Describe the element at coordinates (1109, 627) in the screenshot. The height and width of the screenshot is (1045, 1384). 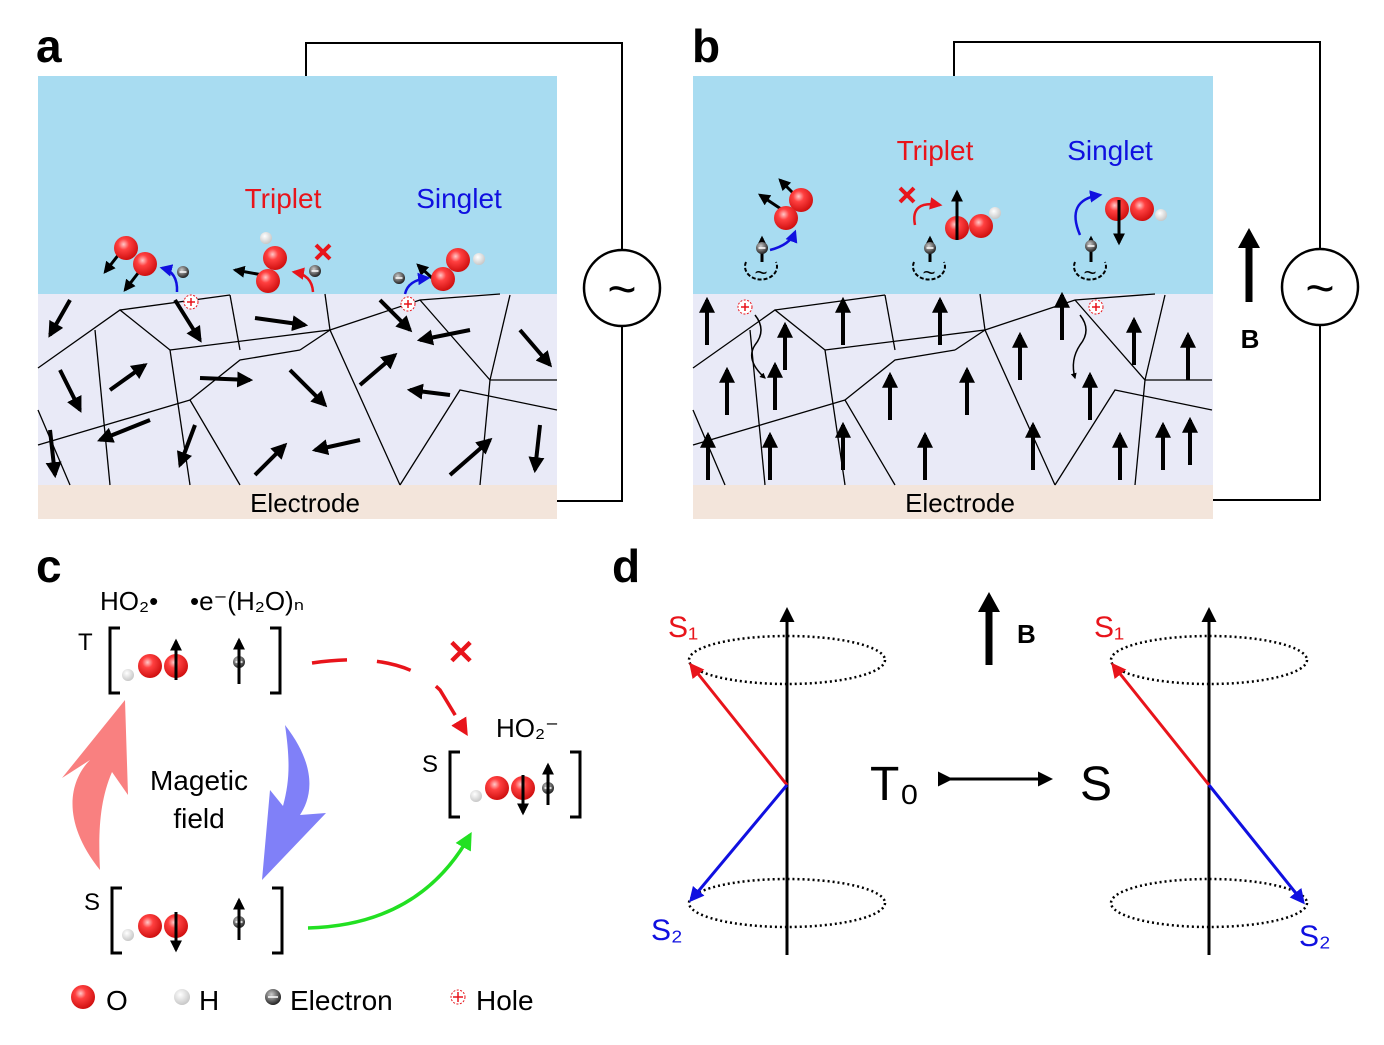
I see `s1-label: S₁` at that location.